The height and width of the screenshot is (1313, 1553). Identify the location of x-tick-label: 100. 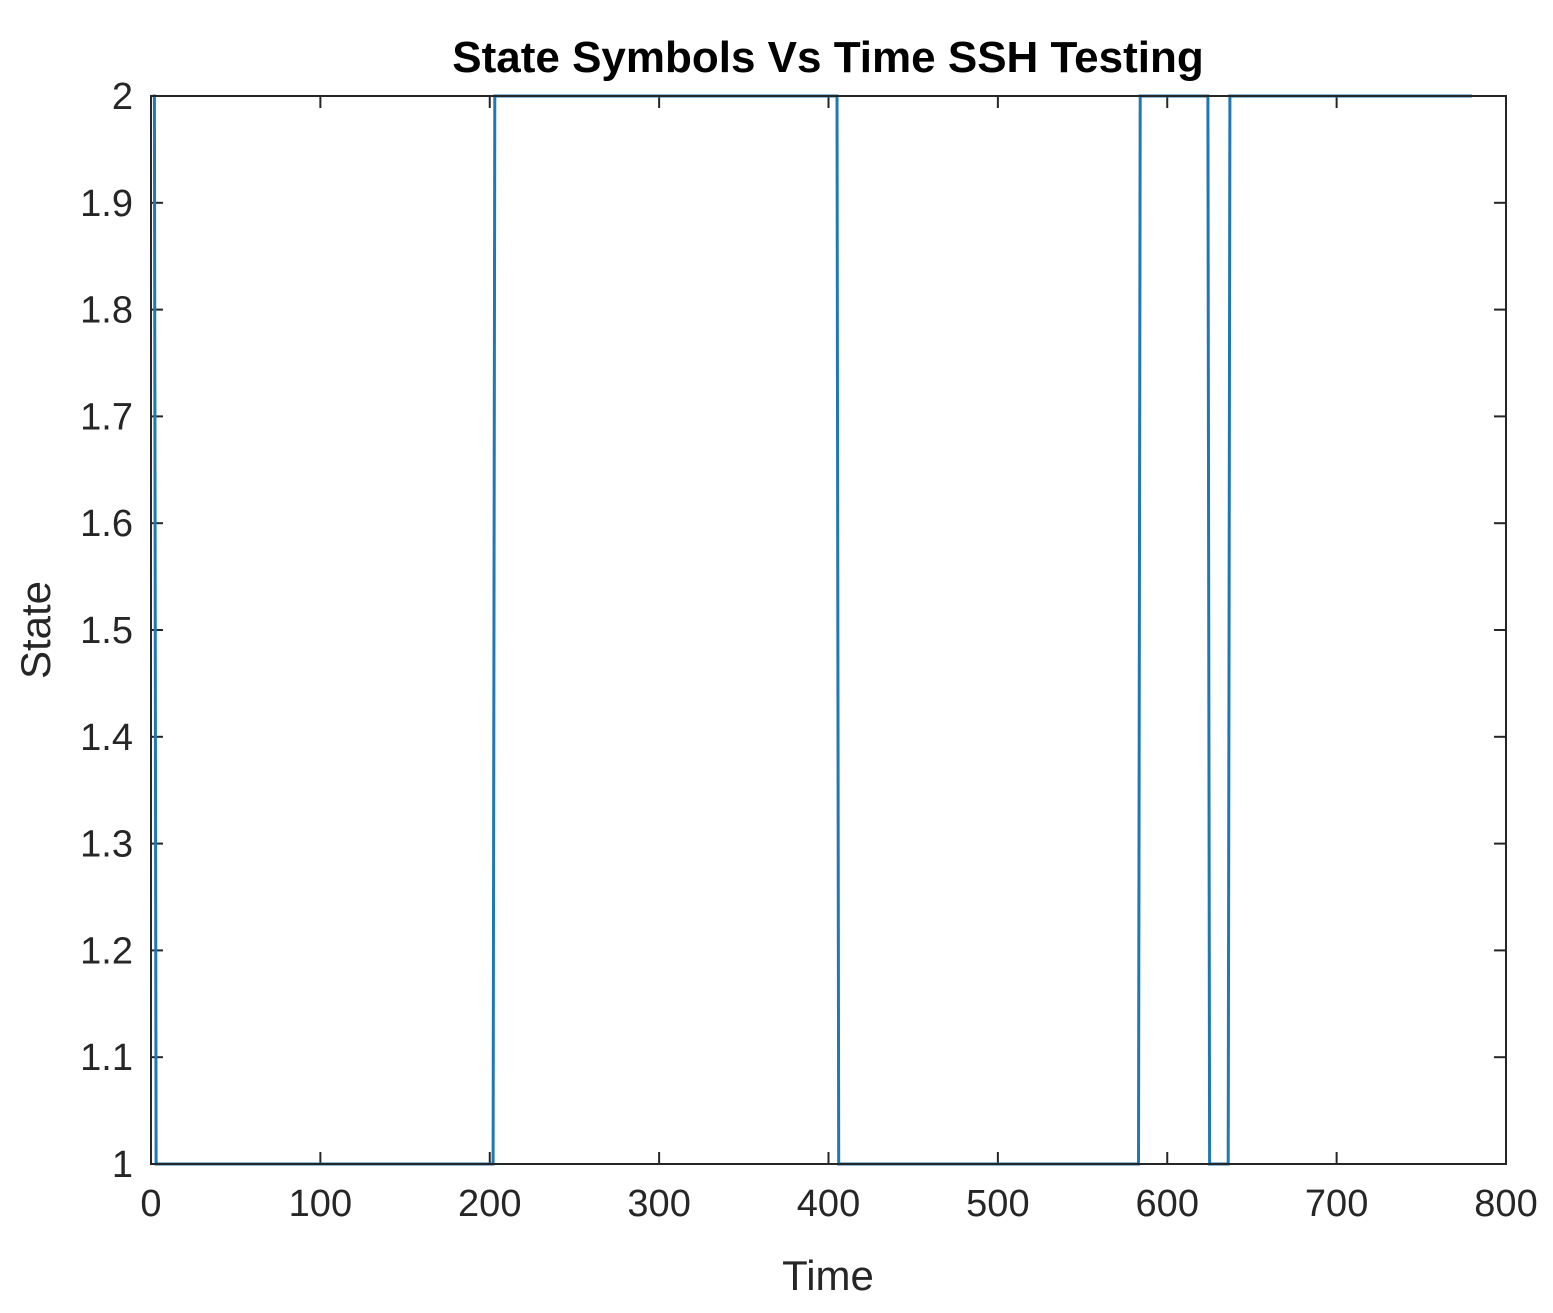
(320, 1204).